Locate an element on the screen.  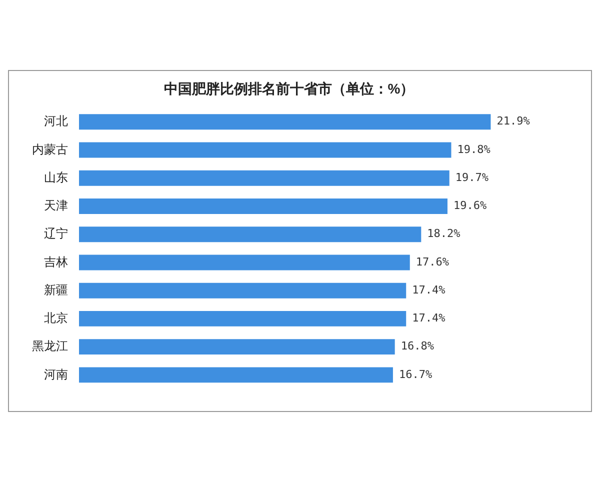
data-label: 19.7% is located at coordinates (472, 177).